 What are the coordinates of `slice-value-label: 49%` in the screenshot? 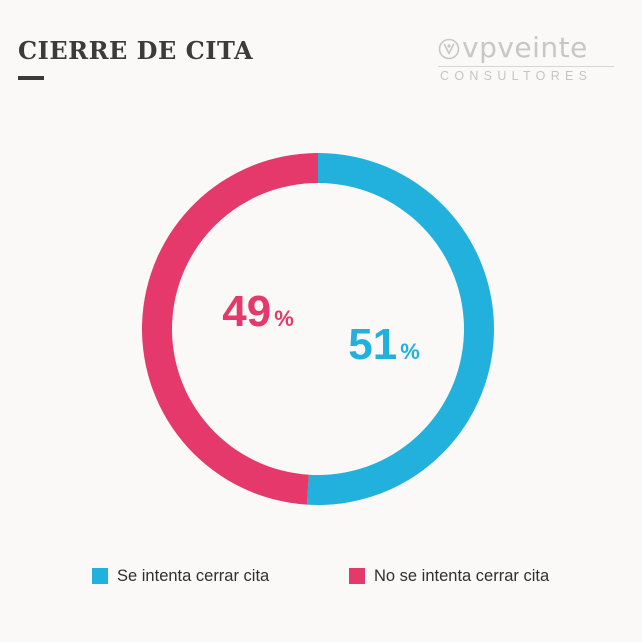 It's located at (258, 311).